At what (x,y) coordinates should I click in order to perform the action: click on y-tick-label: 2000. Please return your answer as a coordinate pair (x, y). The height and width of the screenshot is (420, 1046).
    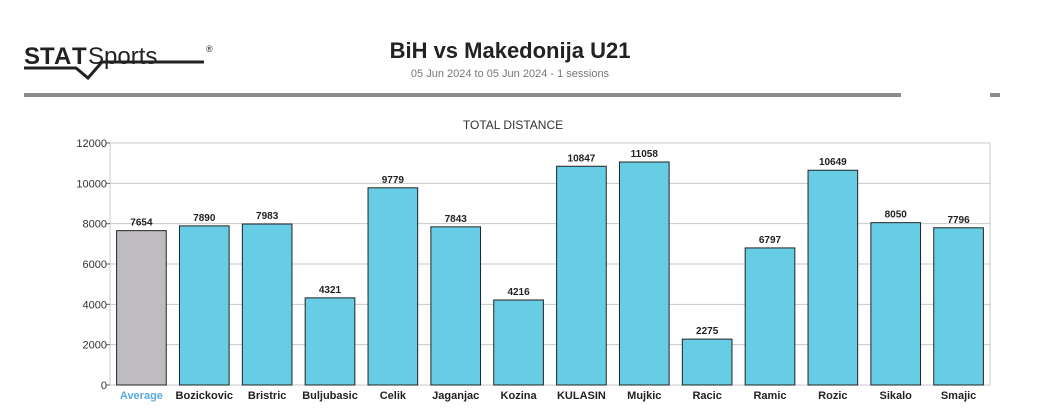
    Looking at the image, I should click on (95, 346).